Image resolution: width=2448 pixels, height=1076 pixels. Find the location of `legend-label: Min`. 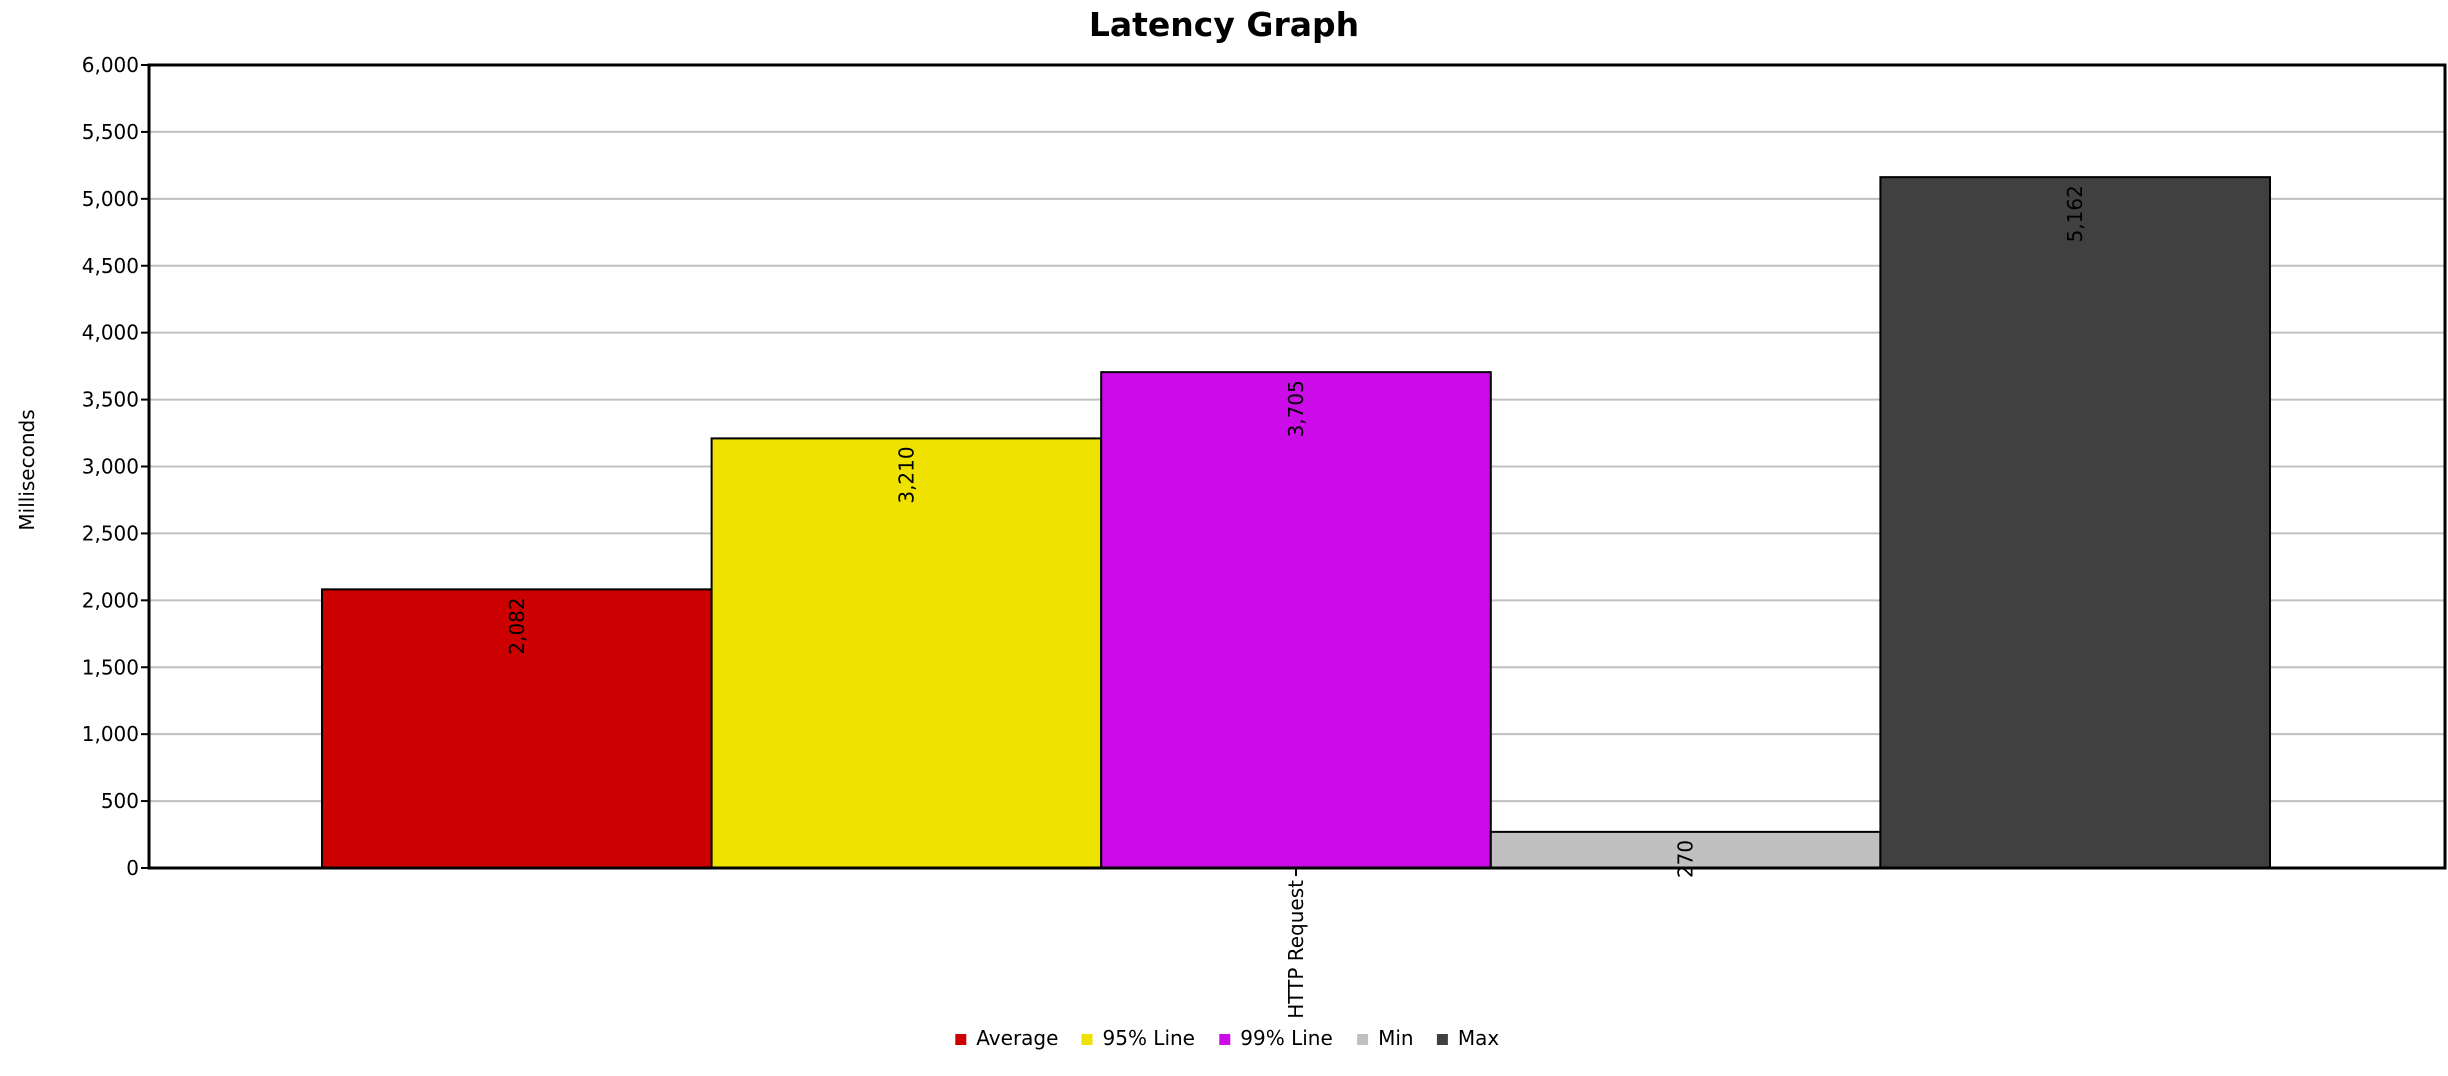

legend-label: Min is located at coordinates (1396, 1038).